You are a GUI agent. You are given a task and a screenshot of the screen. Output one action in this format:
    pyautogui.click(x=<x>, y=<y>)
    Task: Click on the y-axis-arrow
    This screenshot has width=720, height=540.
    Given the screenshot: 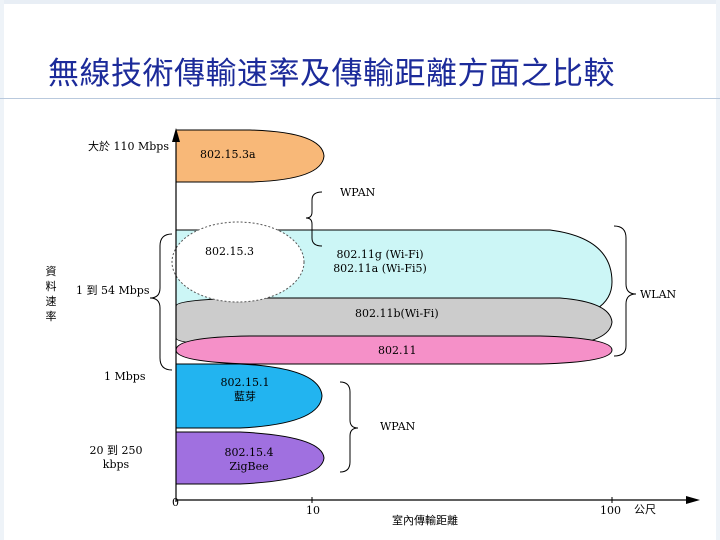 What is the action you would take?
    pyautogui.click(x=176, y=135)
    